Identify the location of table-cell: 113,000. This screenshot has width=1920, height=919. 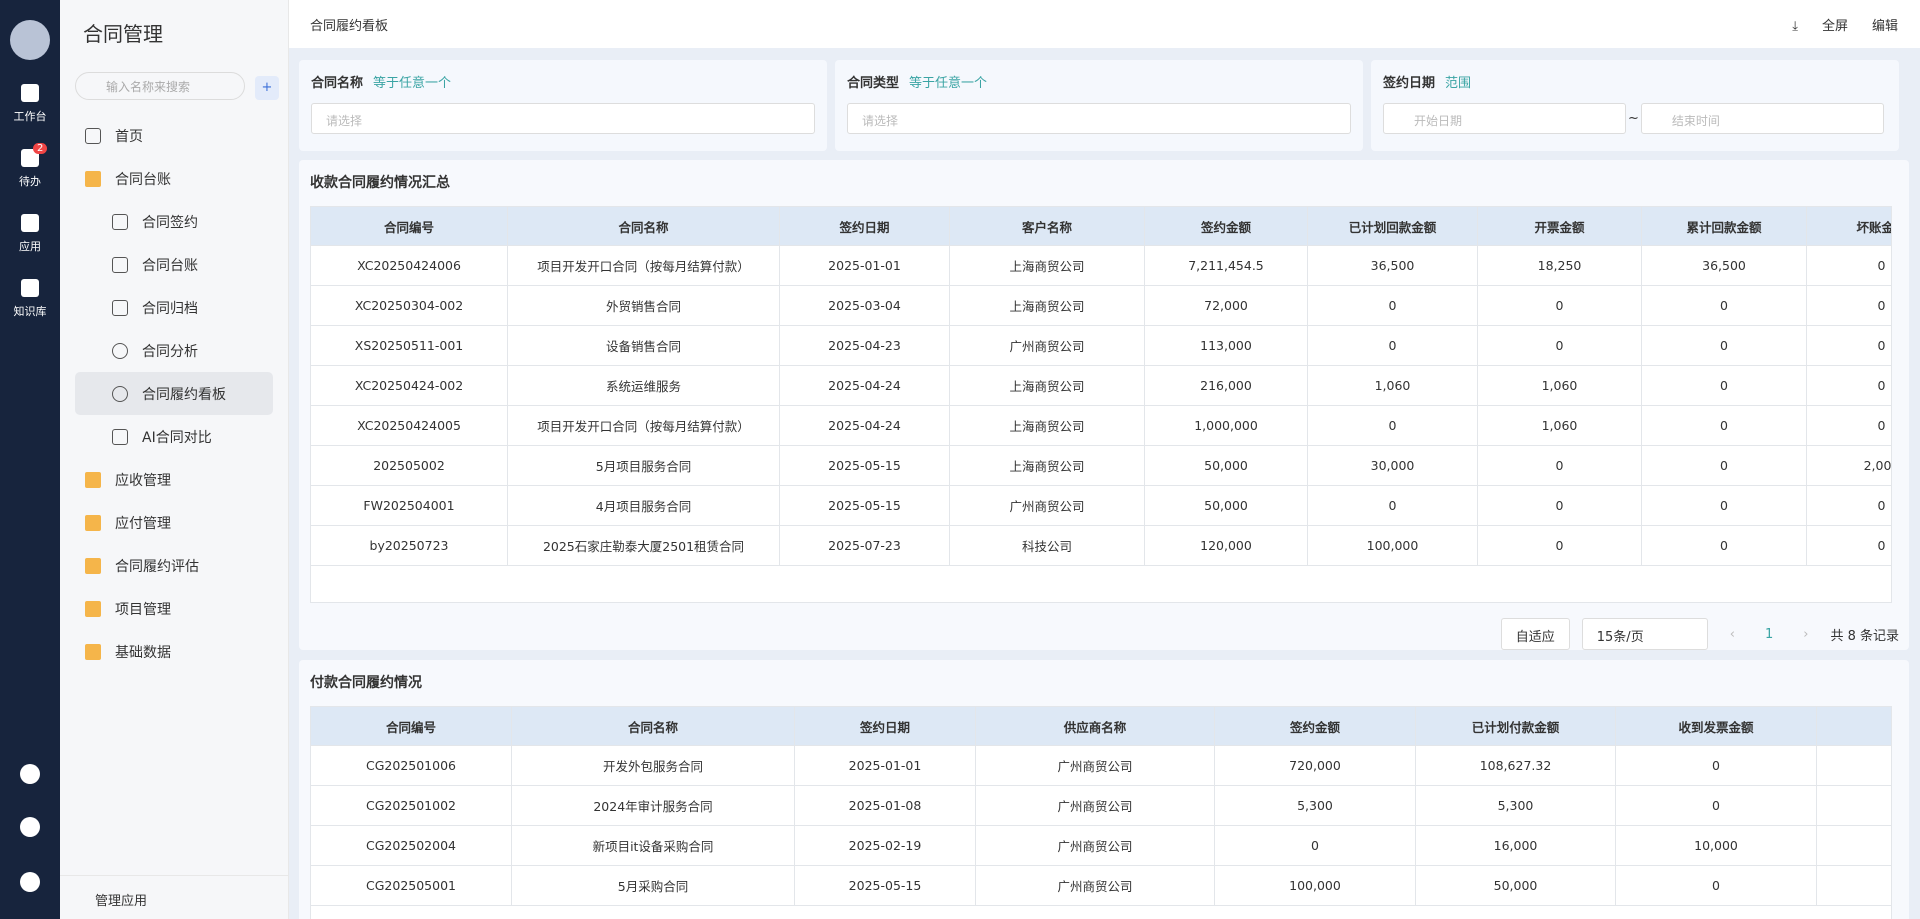
(1226, 345).